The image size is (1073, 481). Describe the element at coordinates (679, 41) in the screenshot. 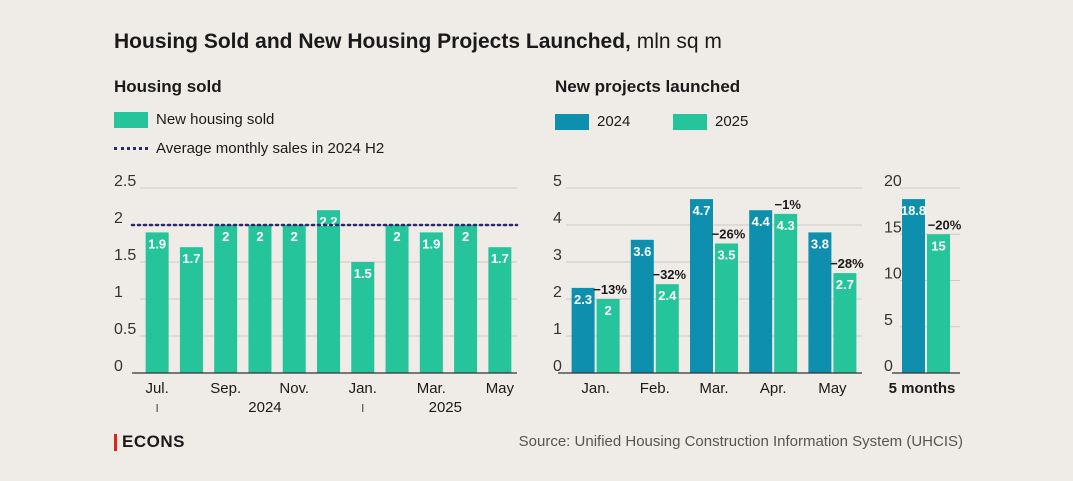

I see `chart-title-unit: mln sq m` at that location.